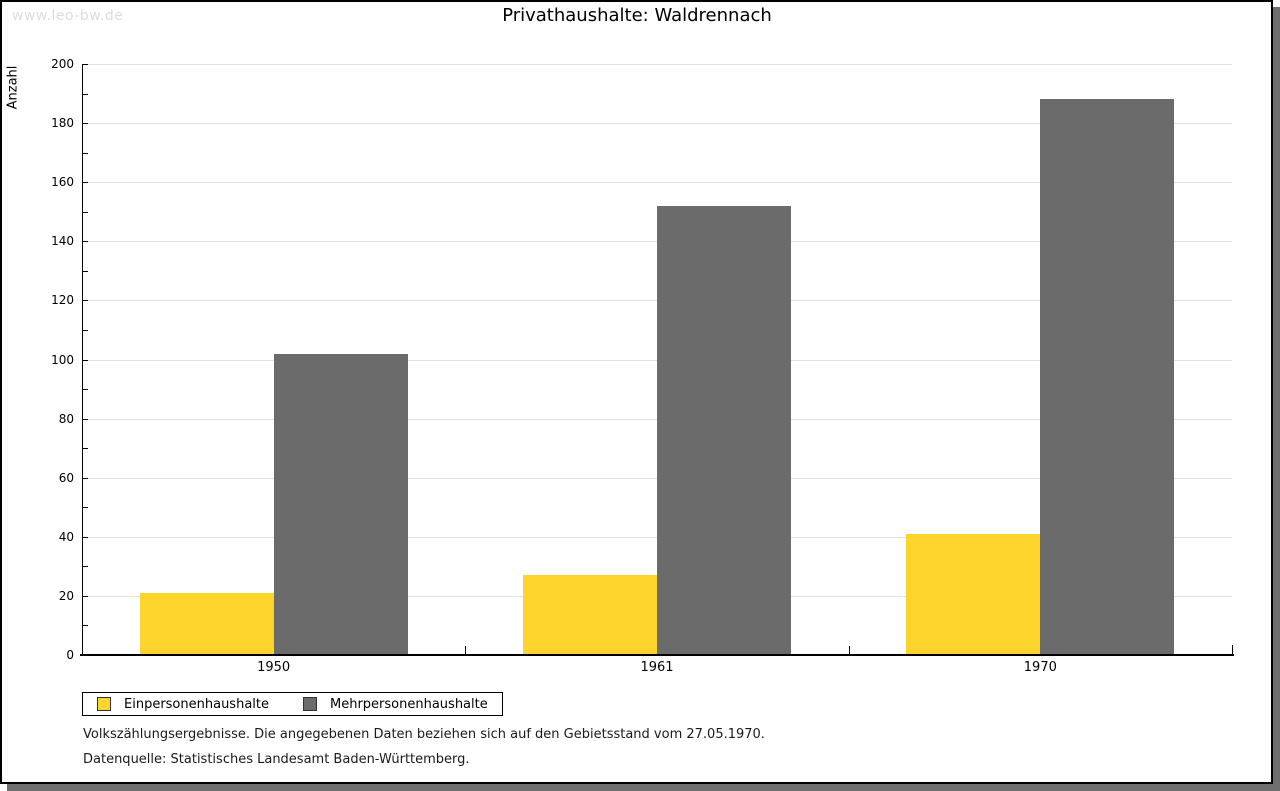 The height and width of the screenshot is (791, 1280). Describe the element at coordinates (66, 595) in the screenshot. I see `y-tick-label: 20` at that location.